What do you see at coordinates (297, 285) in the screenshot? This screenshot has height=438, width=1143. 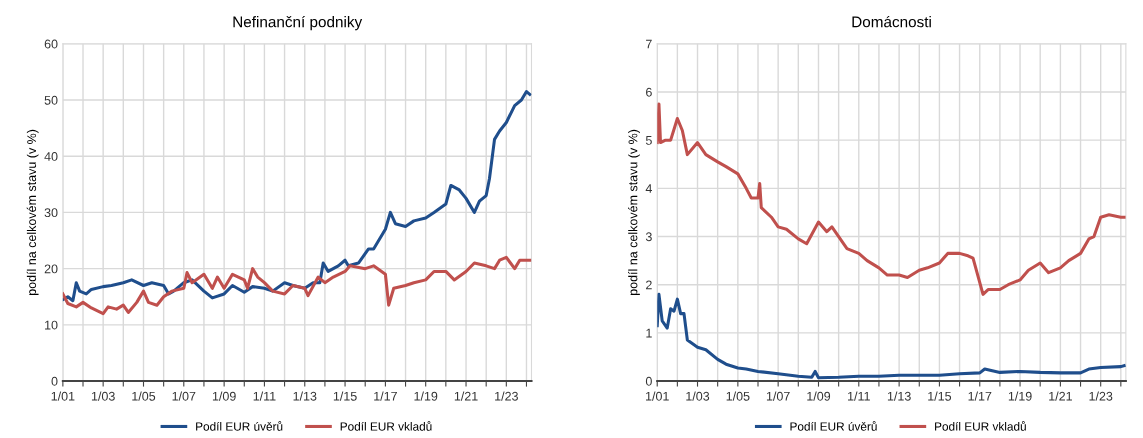 I see `line-series` at bounding box center [297, 285].